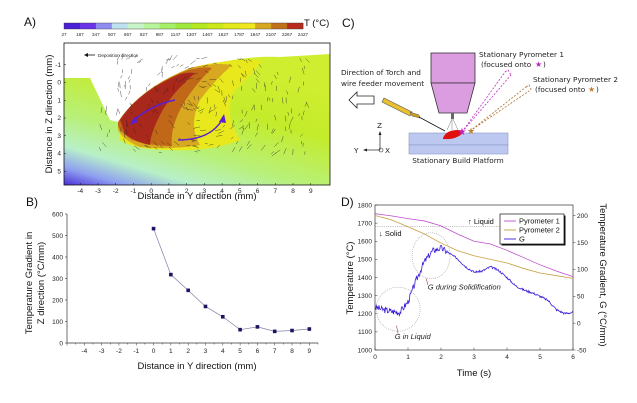  I want to click on panel-d-ylabel: Temperature (°C), so click(350, 278).